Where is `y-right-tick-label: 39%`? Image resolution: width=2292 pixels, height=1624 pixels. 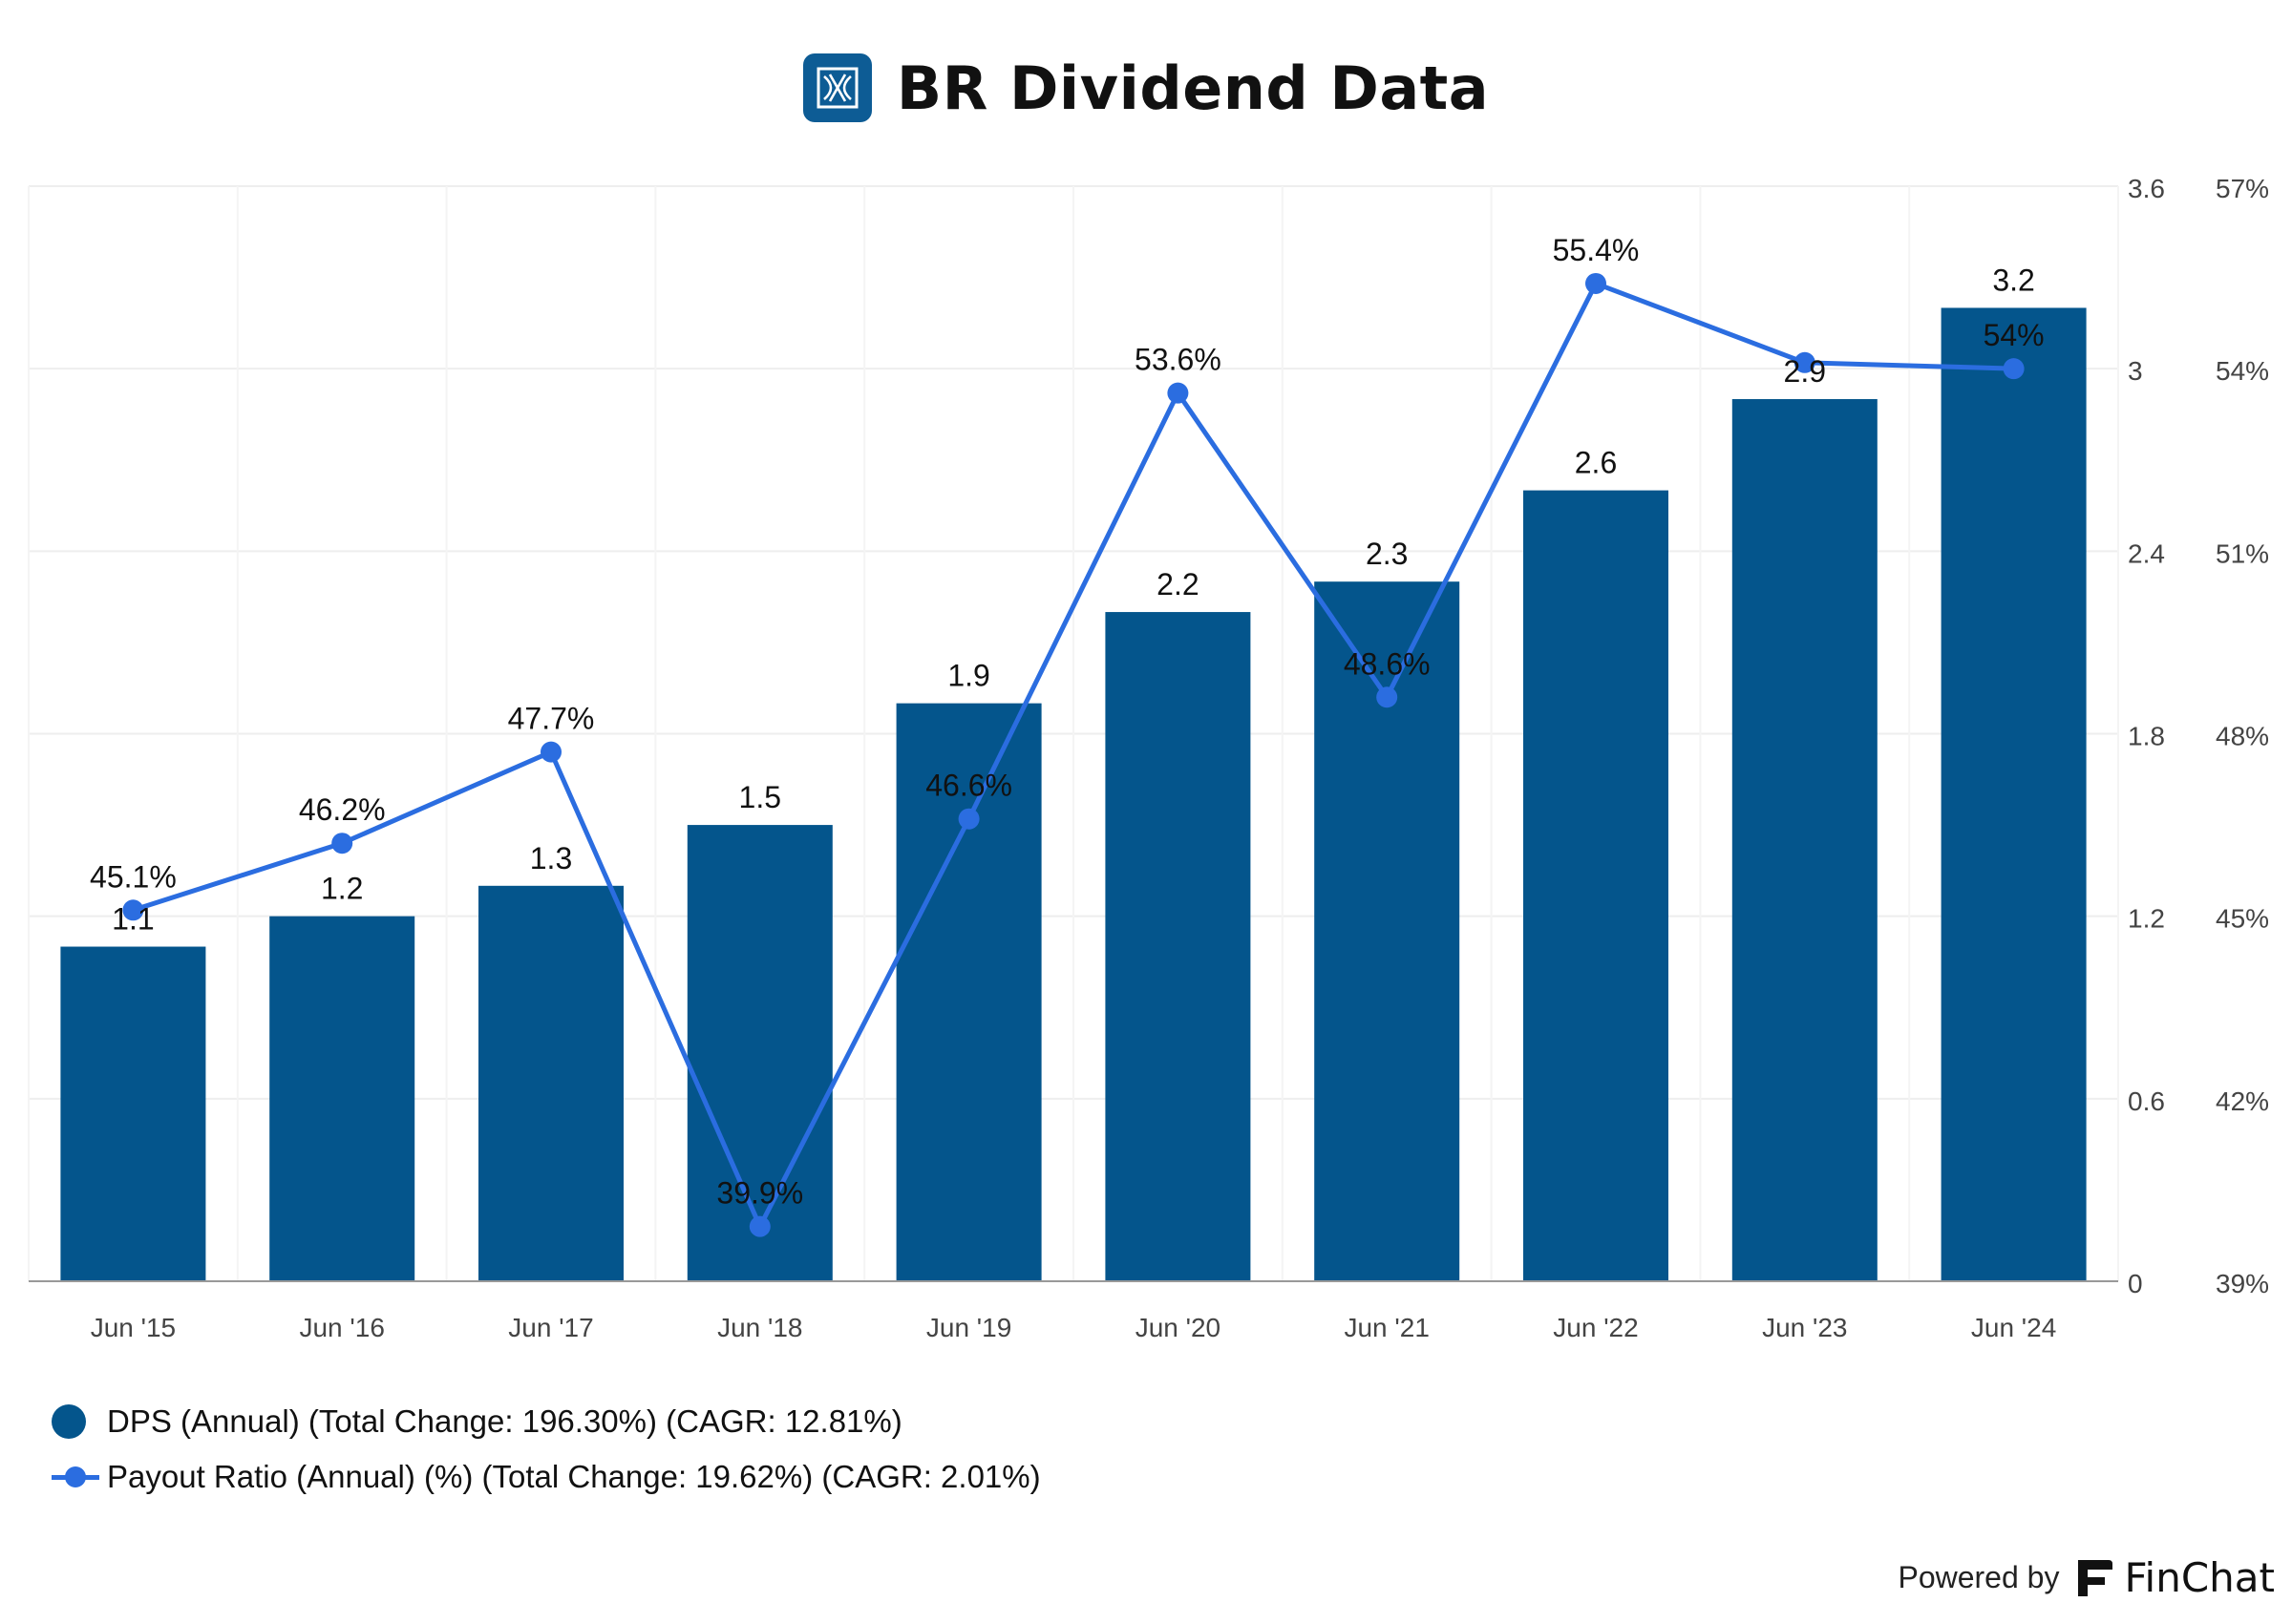 y-right-tick-label: 39% is located at coordinates (2242, 1283).